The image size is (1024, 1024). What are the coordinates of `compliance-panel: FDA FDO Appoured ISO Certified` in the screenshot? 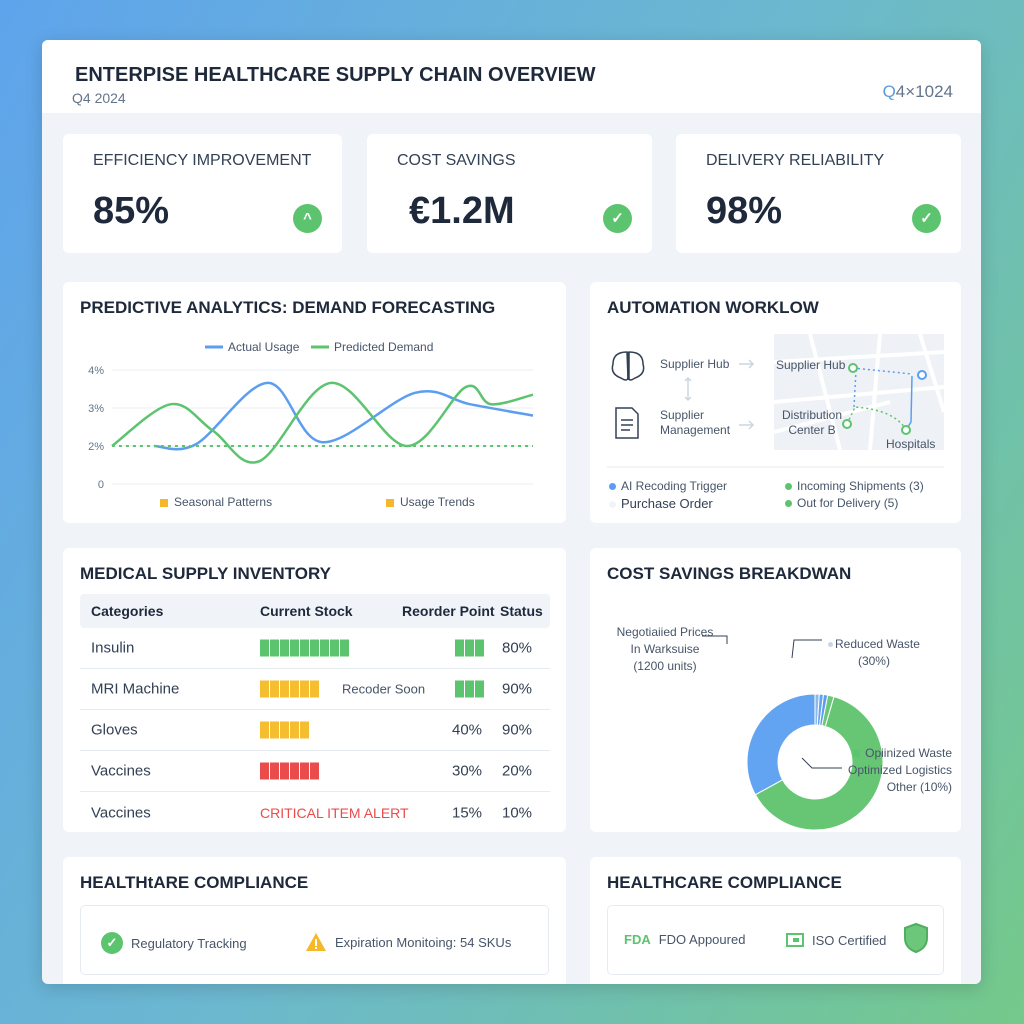 It's located at (775, 940).